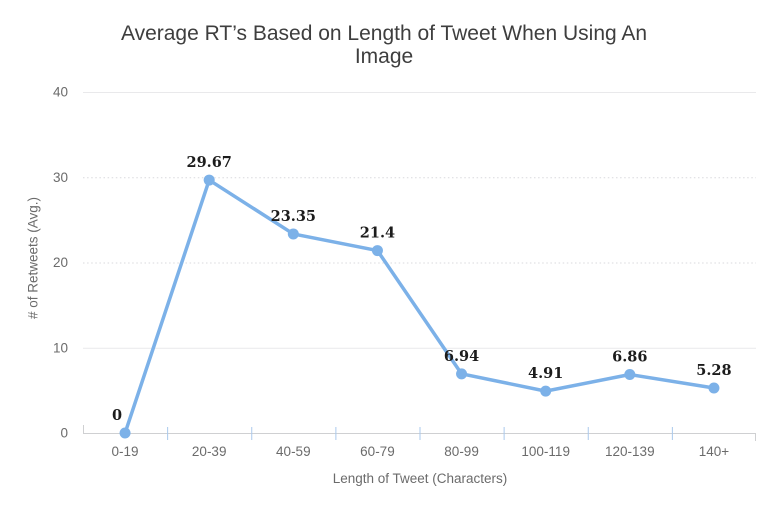  Describe the element at coordinates (60, 347) in the screenshot. I see `svg-text: 10` at that location.